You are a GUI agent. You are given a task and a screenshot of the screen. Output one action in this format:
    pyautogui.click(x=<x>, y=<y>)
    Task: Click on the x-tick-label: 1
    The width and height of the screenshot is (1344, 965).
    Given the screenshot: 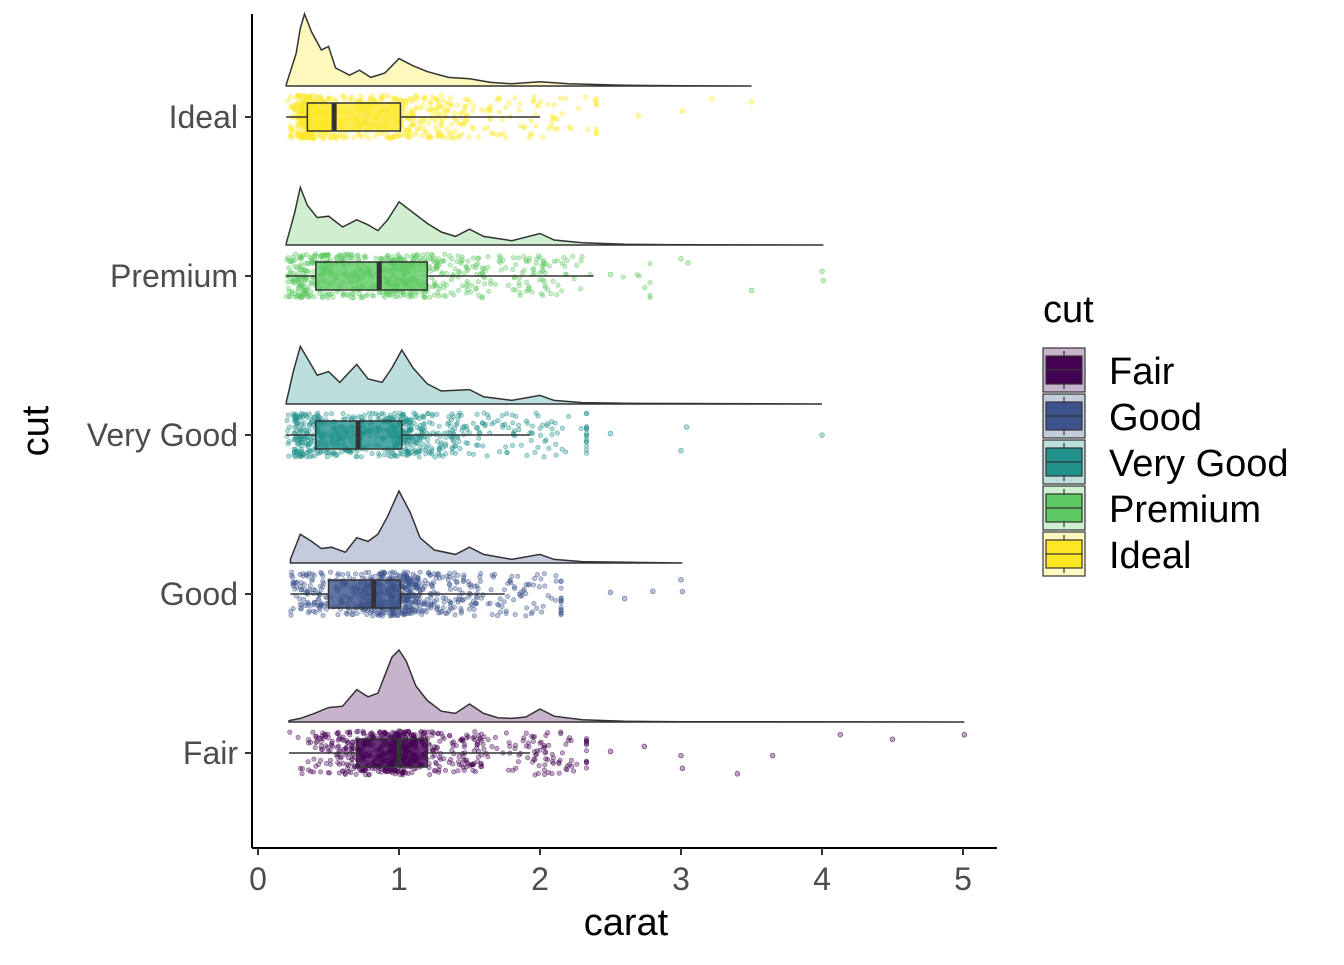 What is the action you would take?
    pyautogui.click(x=399, y=879)
    